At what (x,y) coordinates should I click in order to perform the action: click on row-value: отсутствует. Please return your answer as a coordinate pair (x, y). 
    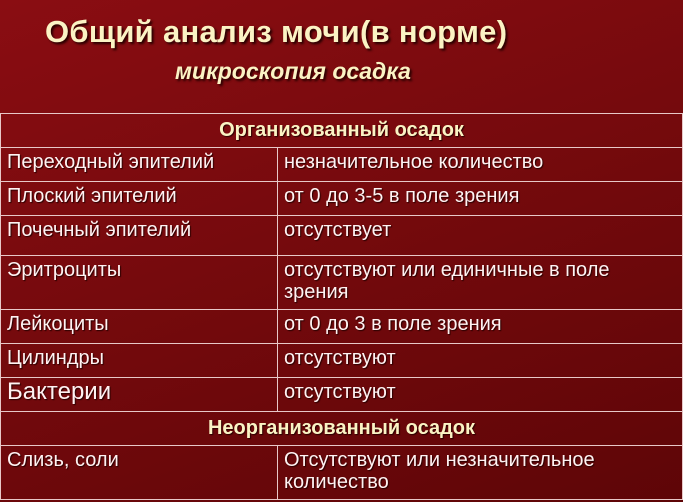
    Looking at the image, I should click on (480, 235).